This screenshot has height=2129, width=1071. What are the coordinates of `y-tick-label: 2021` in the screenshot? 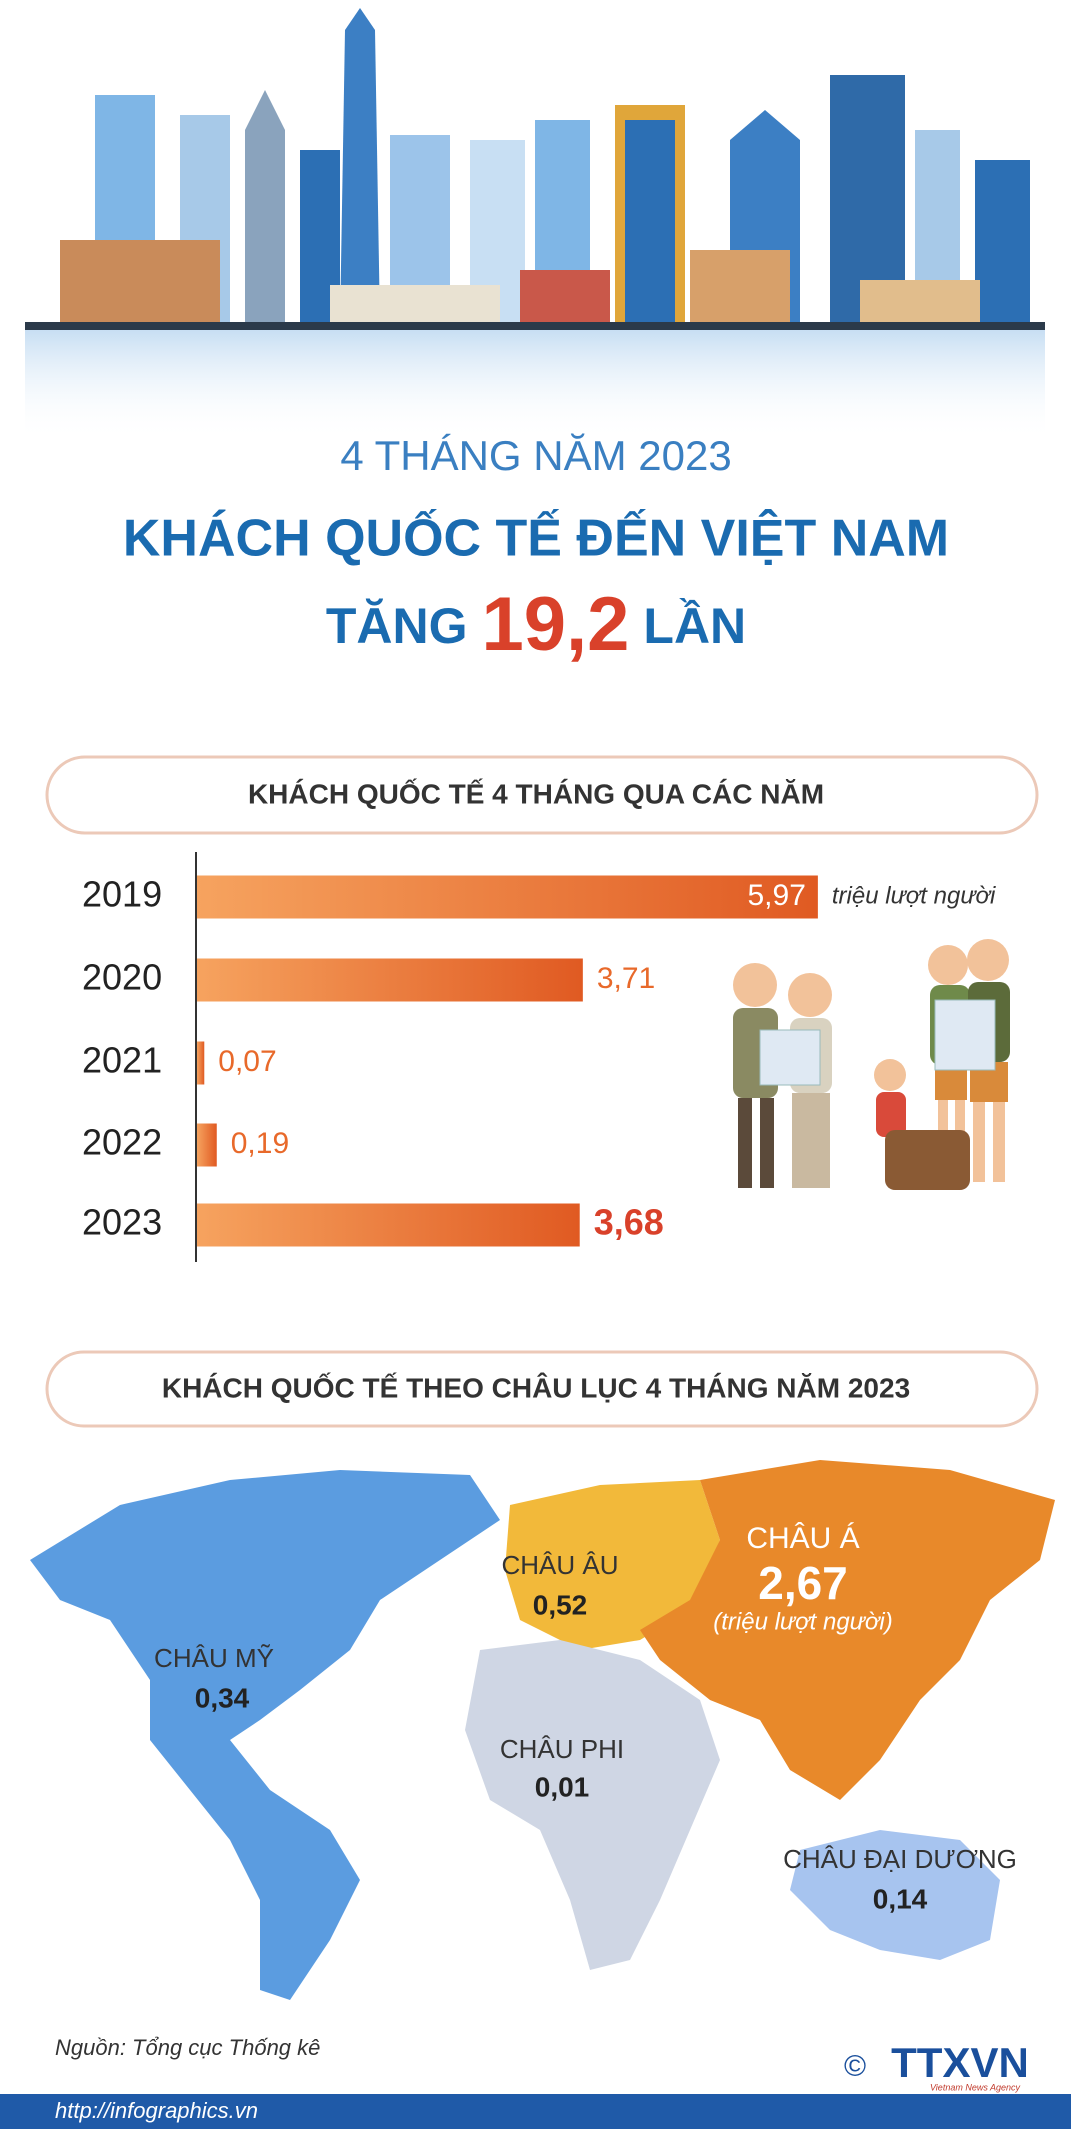 It's located at (122, 1060).